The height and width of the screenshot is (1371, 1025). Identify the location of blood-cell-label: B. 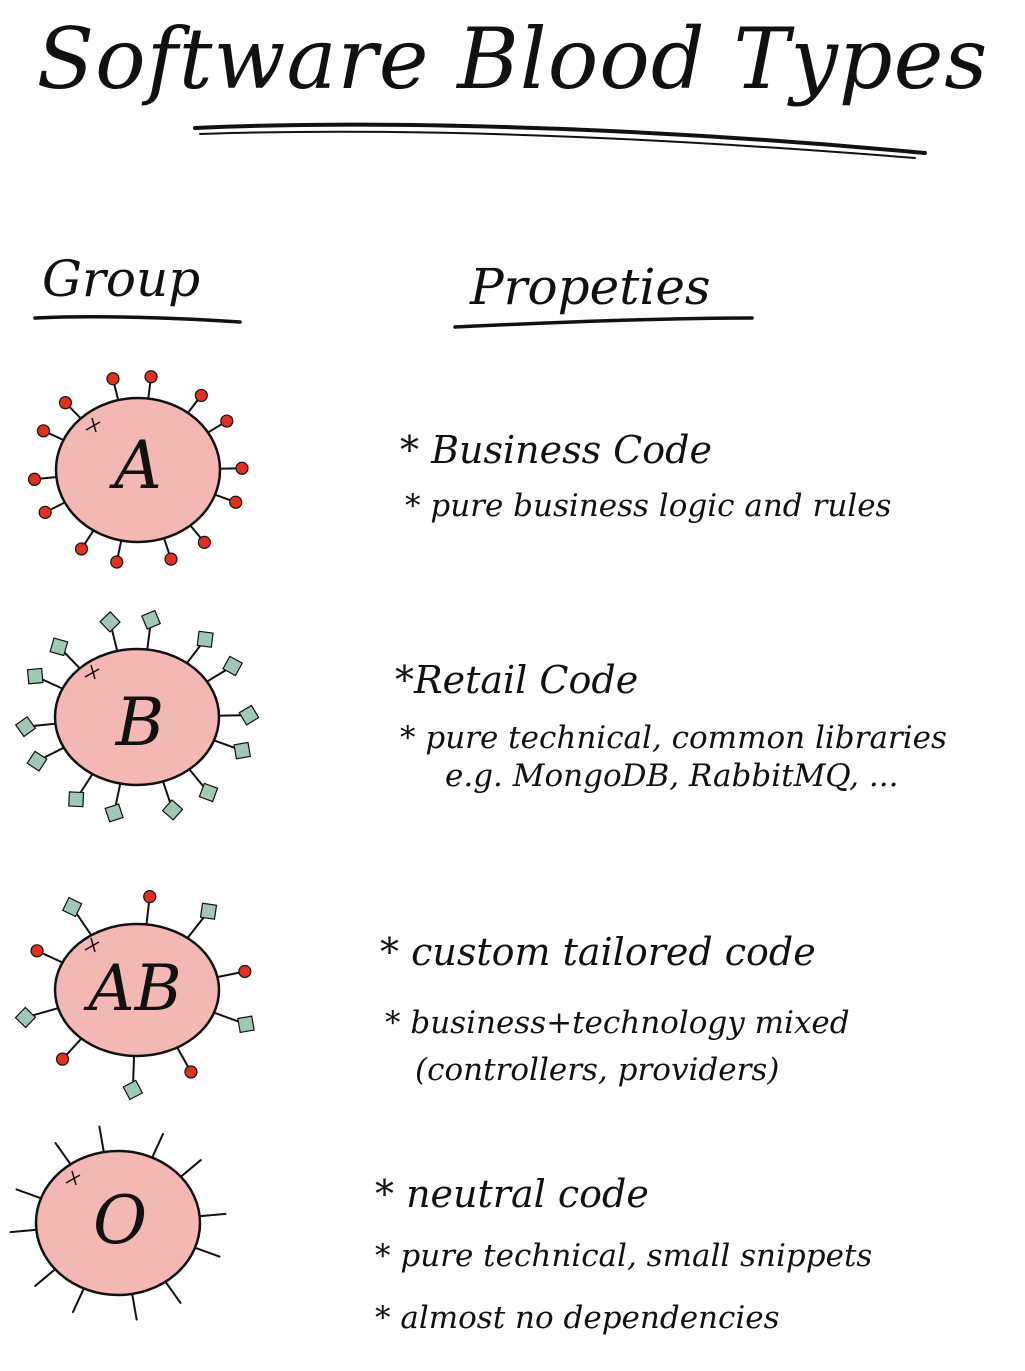
(140, 722).